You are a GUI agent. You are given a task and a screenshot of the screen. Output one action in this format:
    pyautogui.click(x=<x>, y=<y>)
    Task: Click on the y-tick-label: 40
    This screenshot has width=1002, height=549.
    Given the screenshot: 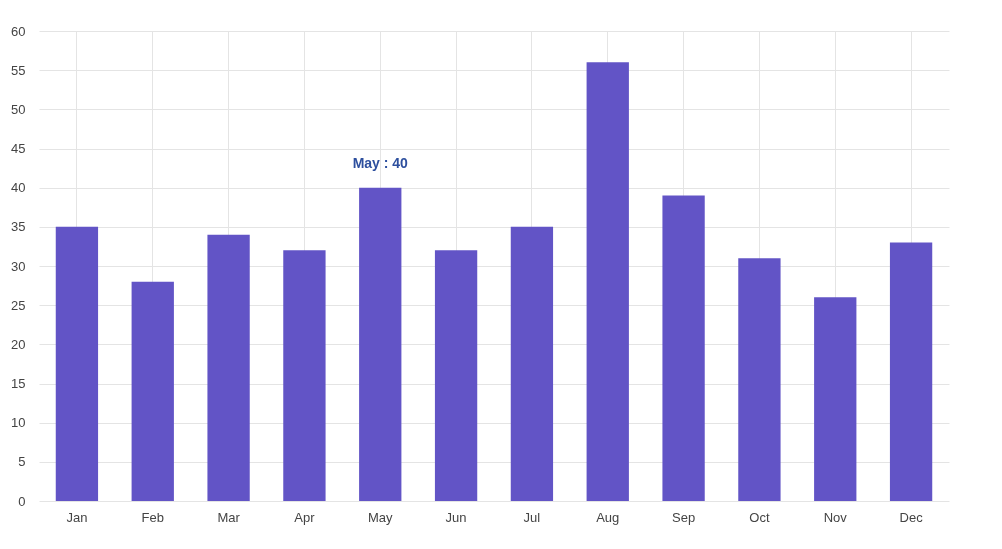 What is the action you would take?
    pyautogui.click(x=18, y=188)
    